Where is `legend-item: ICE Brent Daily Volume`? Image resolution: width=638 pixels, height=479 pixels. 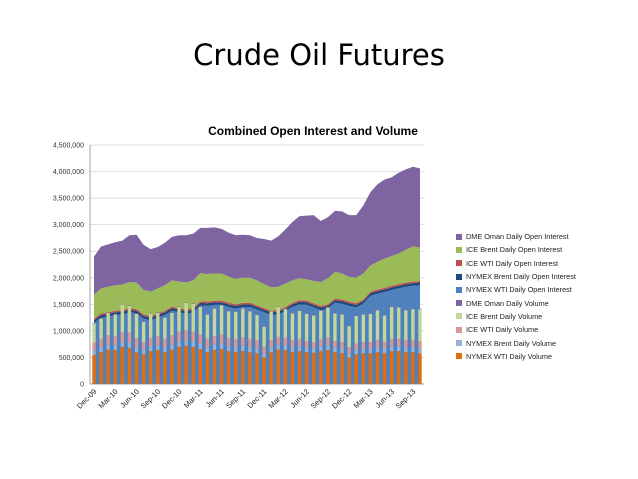
legend-item: ICE Brent Daily Volume is located at coordinates (516, 316).